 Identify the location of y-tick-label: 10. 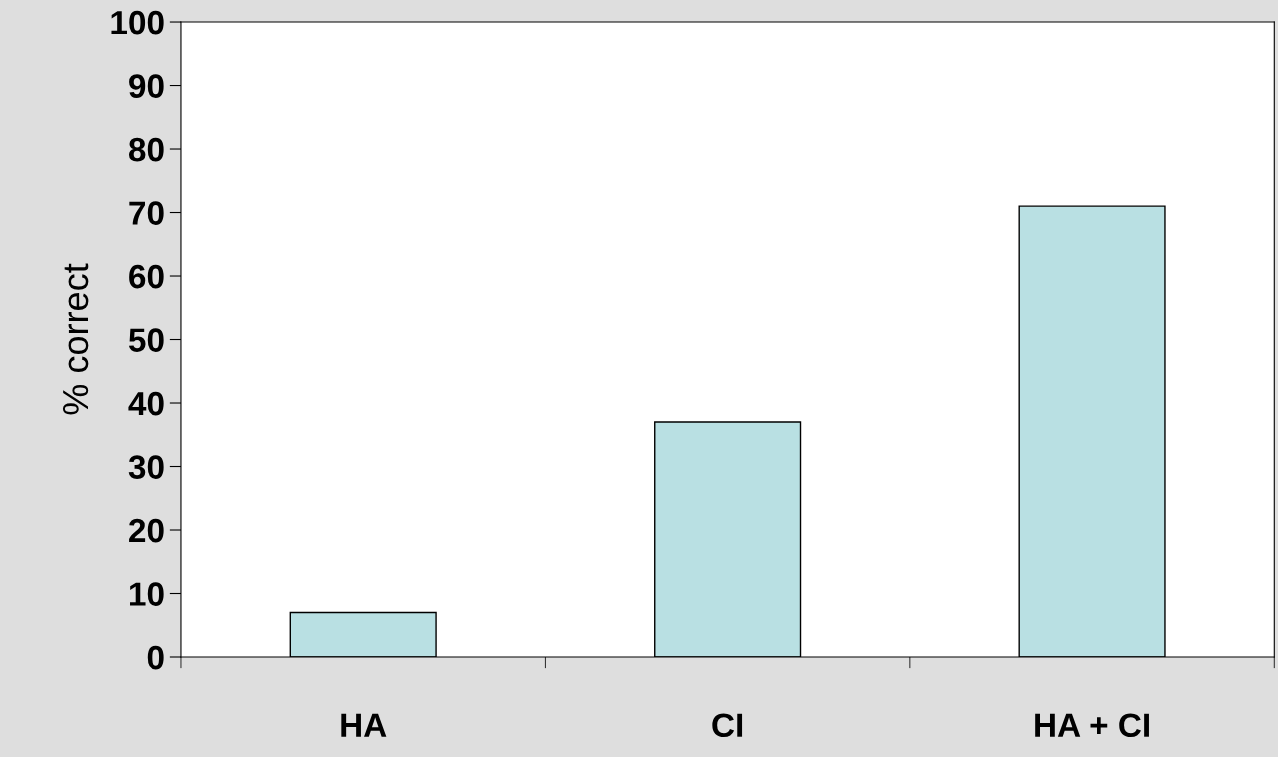
(147, 594).